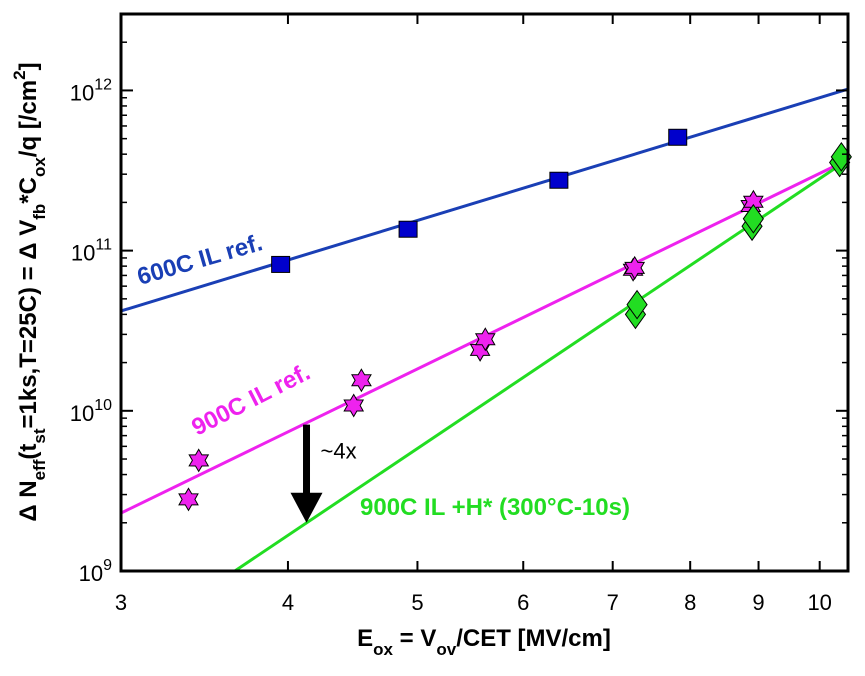  I want to click on y-tick-label: 1011, so click(91, 251).